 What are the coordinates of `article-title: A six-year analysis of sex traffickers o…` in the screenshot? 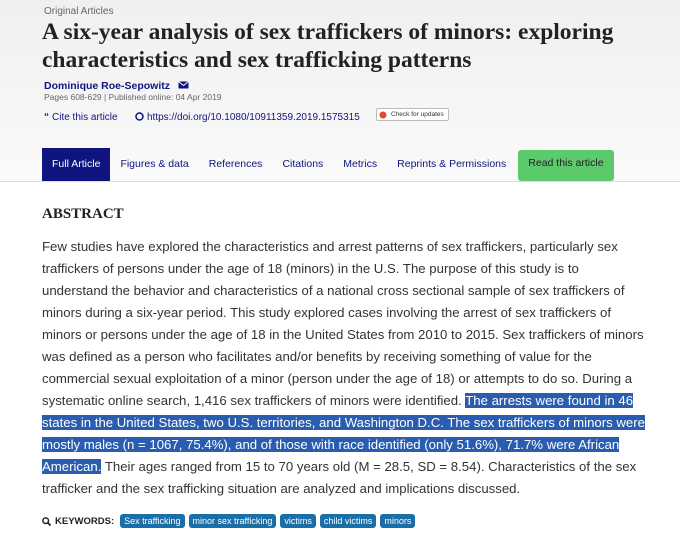 It's located at (328, 46).